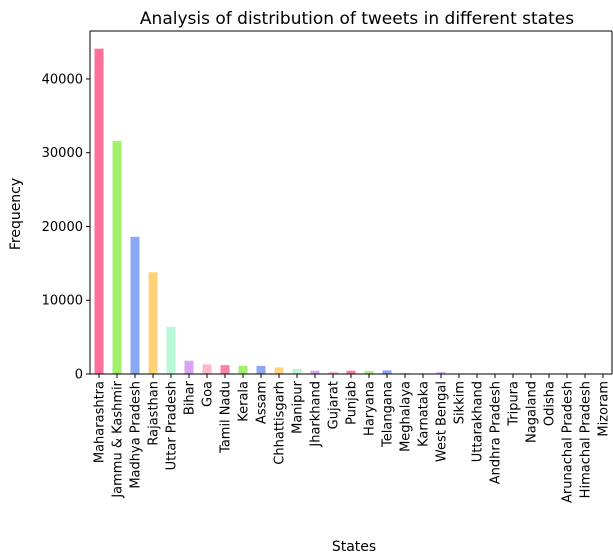 This screenshot has width=613, height=559. Describe the element at coordinates (118, 439) in the screenshot. I see `x-tick-label: Jammu & Kashmir` at that location.